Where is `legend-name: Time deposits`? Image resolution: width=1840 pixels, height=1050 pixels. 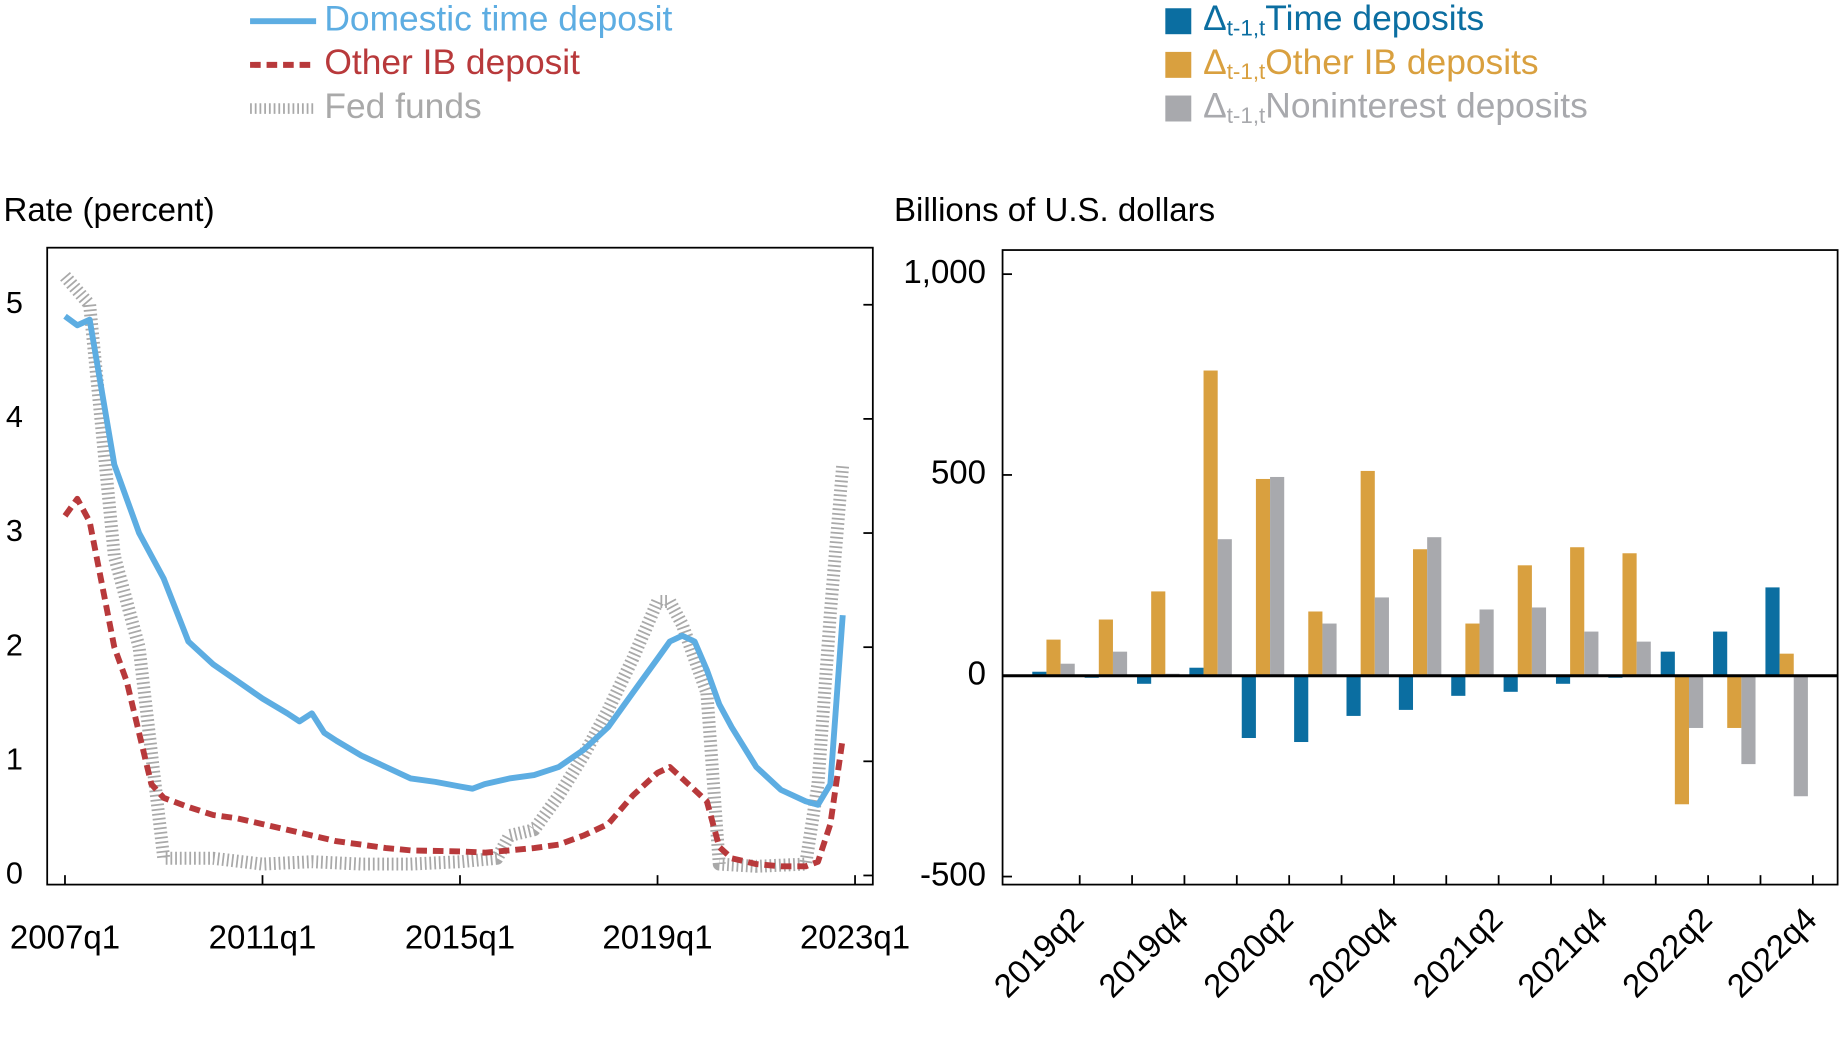
legend-name: Time deposits is located at coordinates (1374, 19).